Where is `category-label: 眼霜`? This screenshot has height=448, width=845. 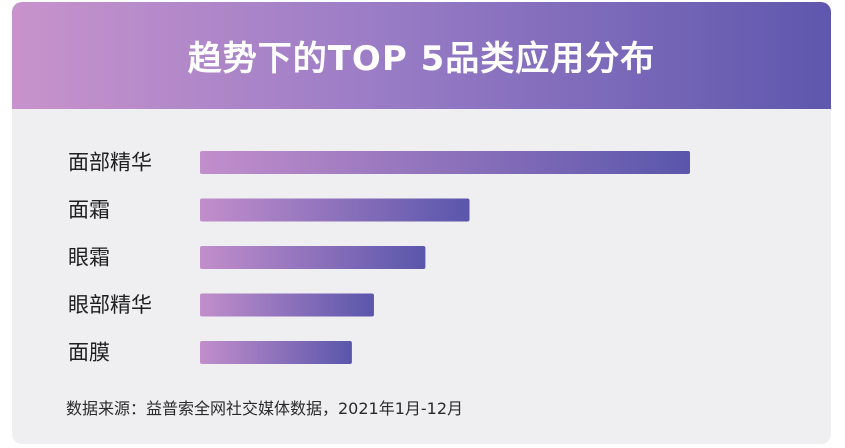
category-label: 眼霜 is located at coordinates (89, 258).